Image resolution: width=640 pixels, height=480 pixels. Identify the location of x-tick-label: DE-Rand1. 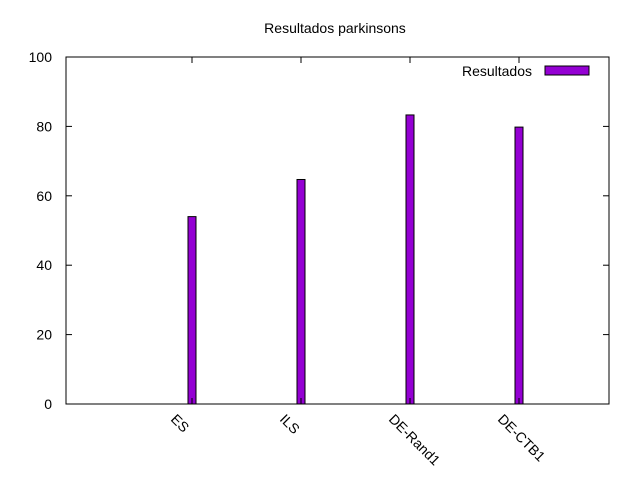
(415, 440).